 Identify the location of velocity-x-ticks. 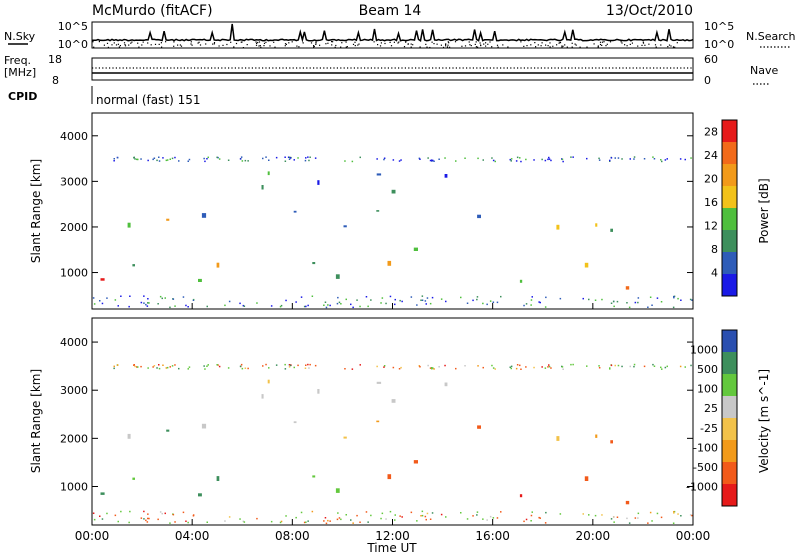
(392, 522).